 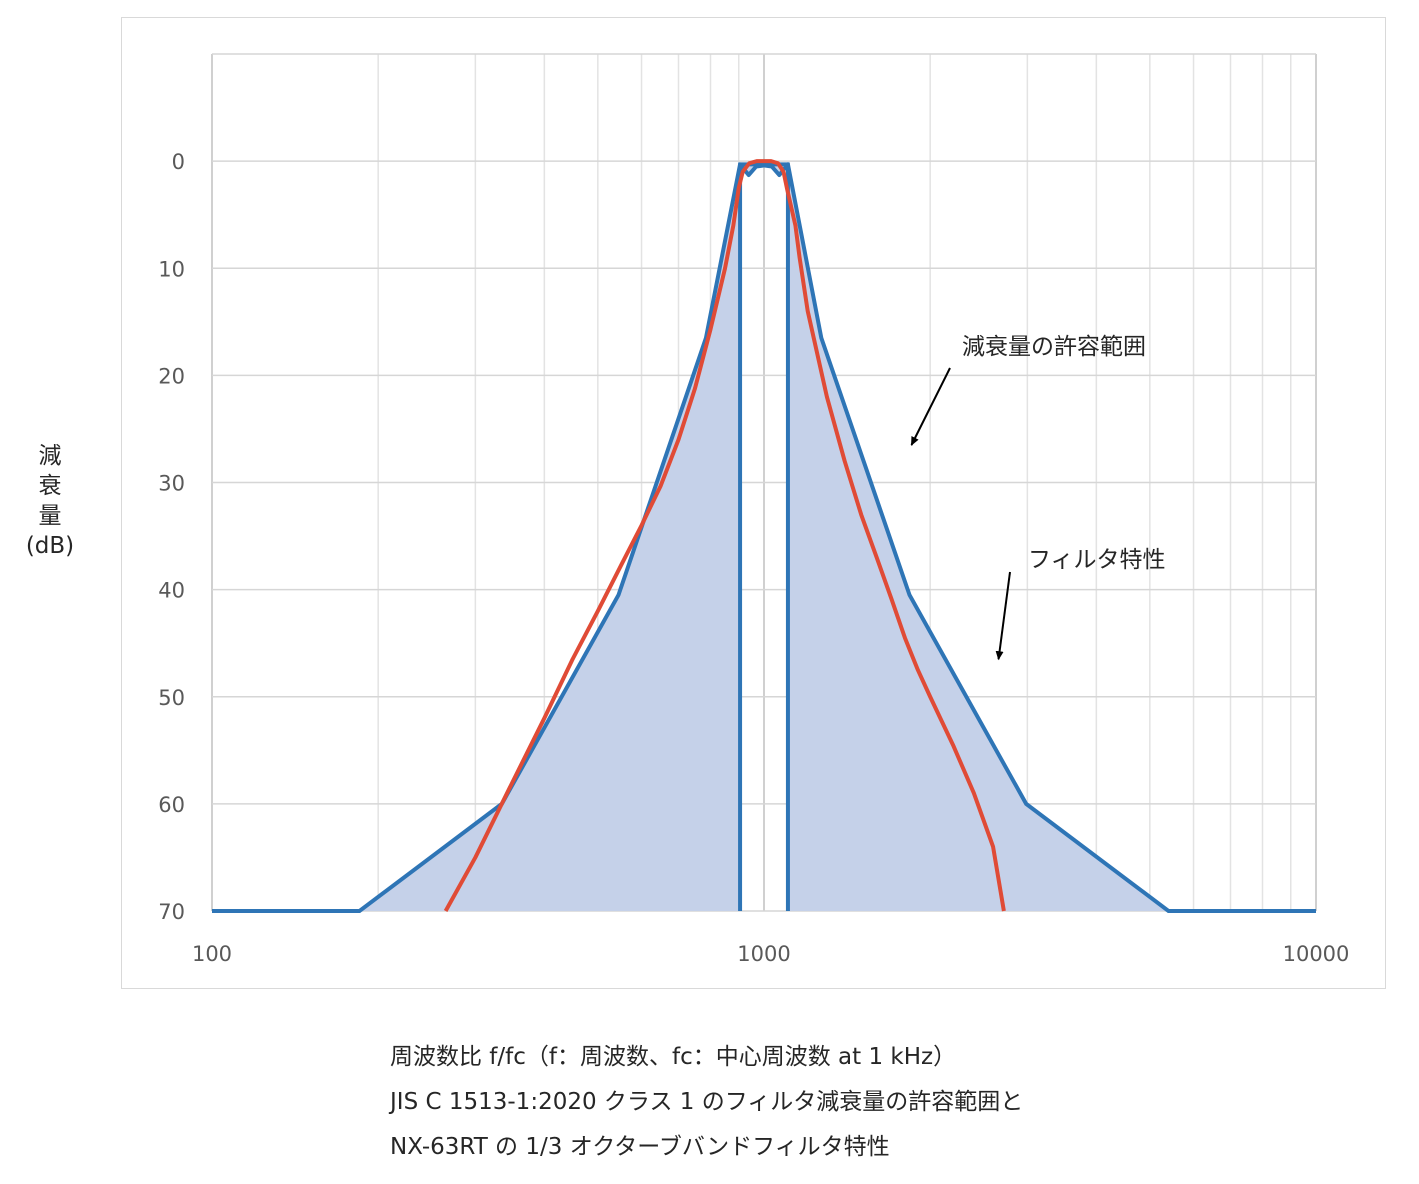 What do you see at coordinates (212, 954) in the screenshot?
I see `x-tick-label: 100` at bounding box center [212, 954].